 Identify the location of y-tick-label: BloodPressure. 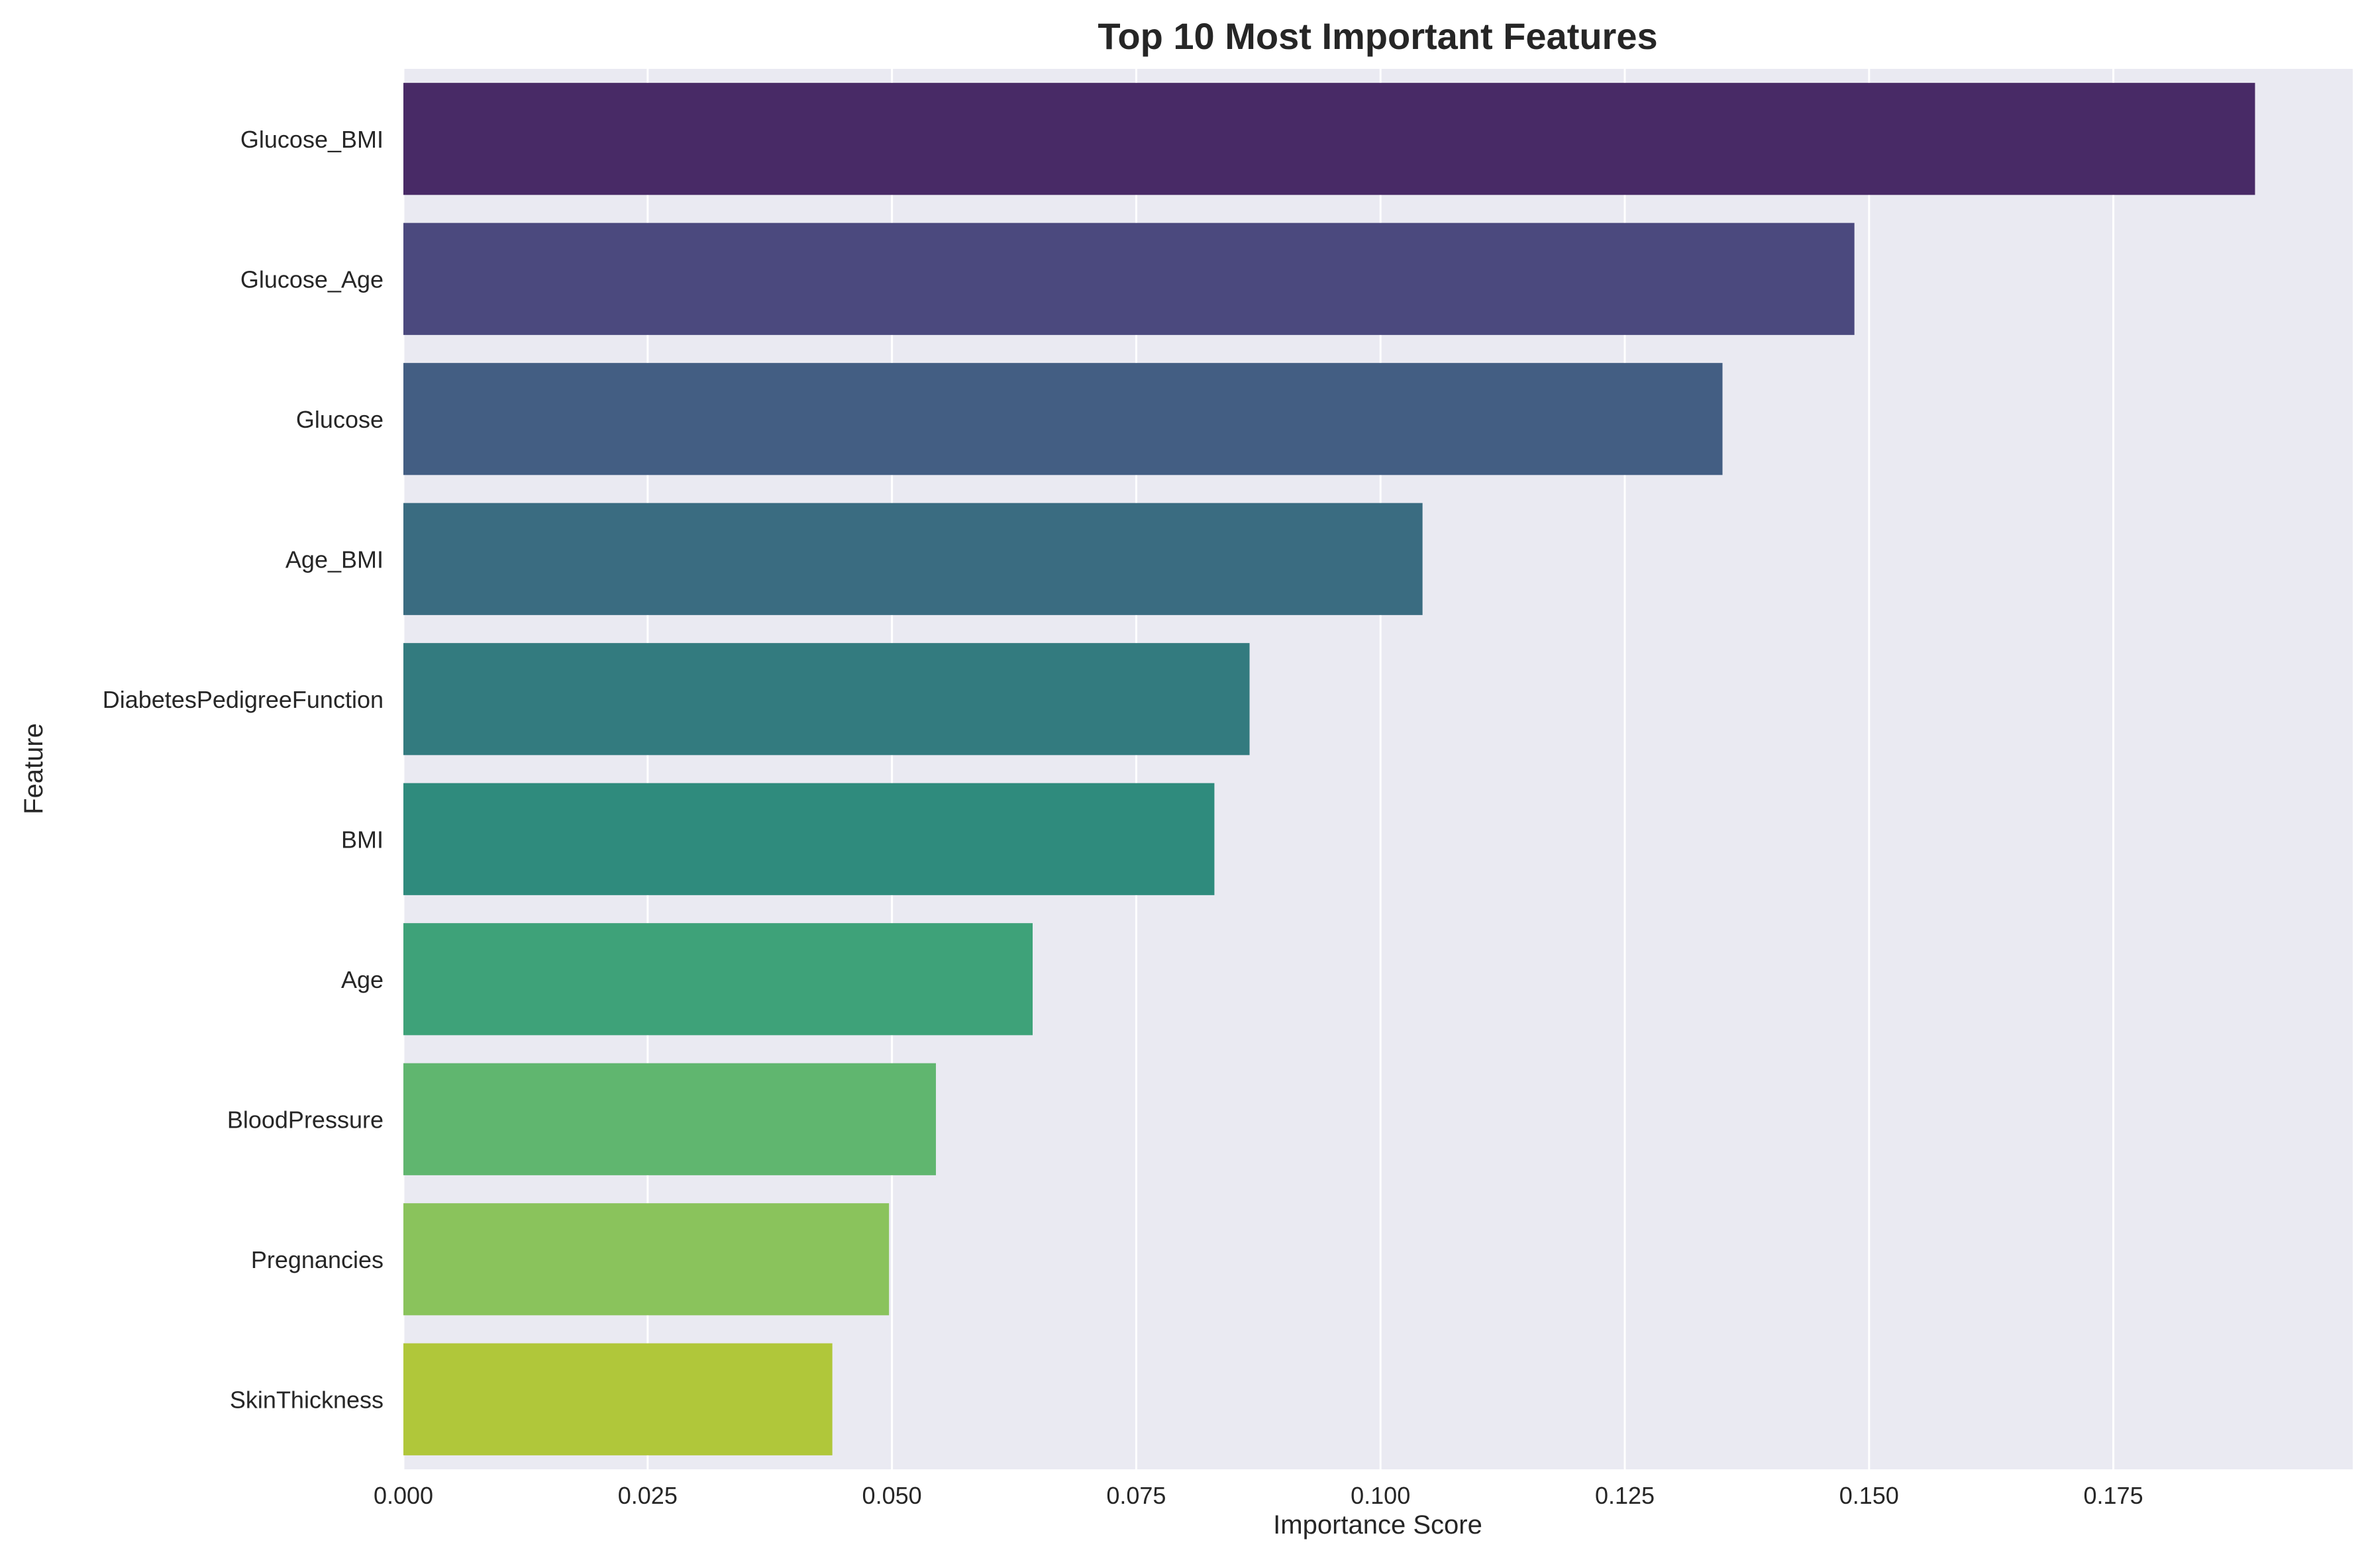
(305, 1119).